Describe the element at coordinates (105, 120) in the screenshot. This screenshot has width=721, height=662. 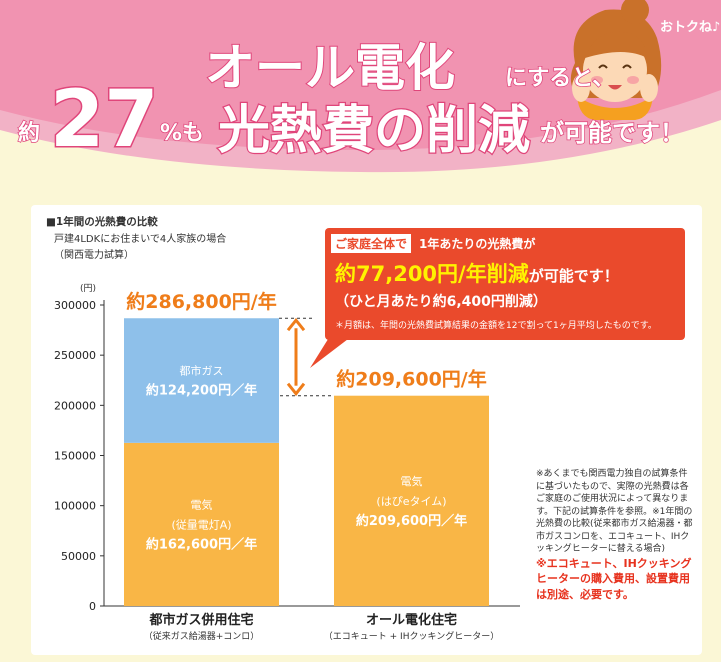
I see `headline-percent-number: 27` at that location.